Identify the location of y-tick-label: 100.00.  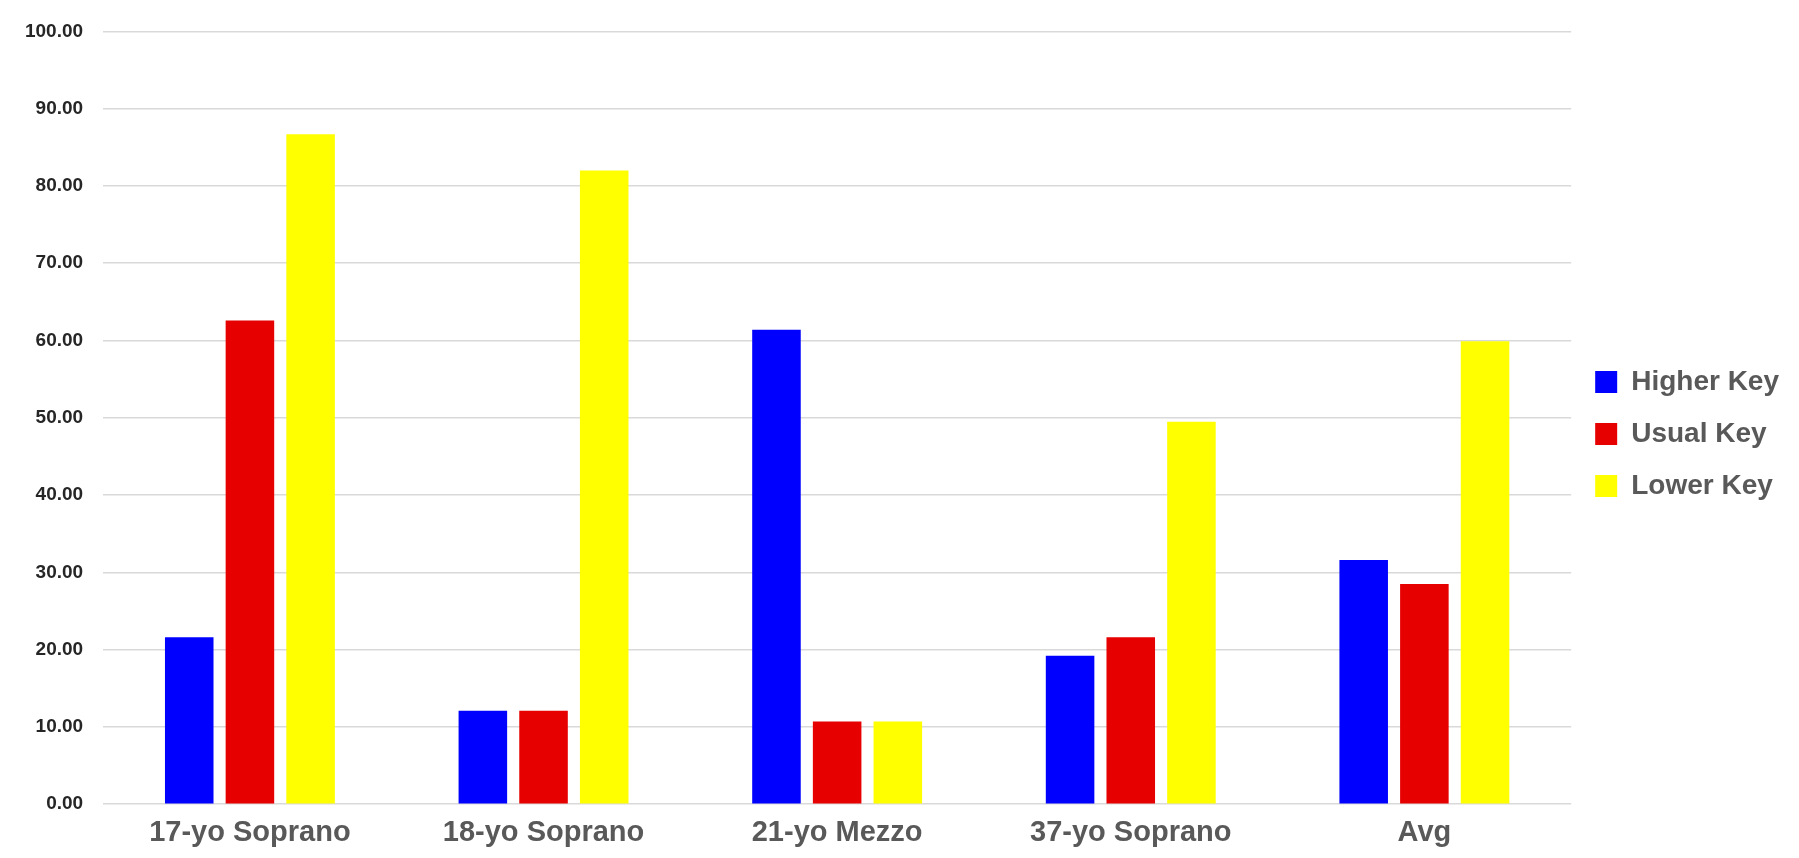
(54, 30).